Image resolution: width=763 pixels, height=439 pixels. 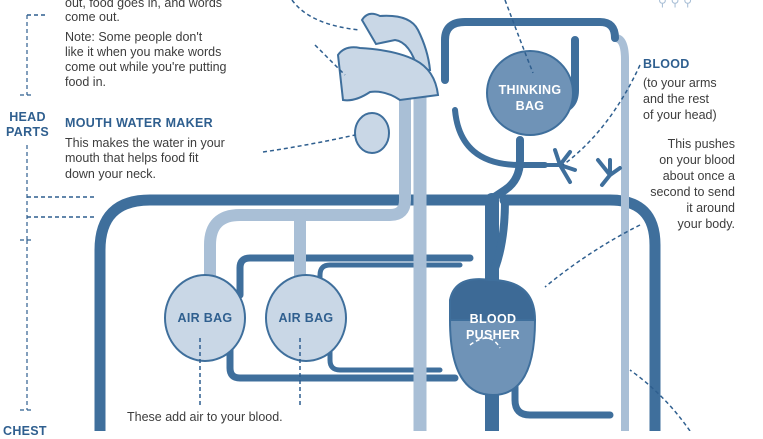 What do you see at coordinates (326, 15) in the screenshot?
I see `arrow-to-nose` at bounding box center [326, 15].